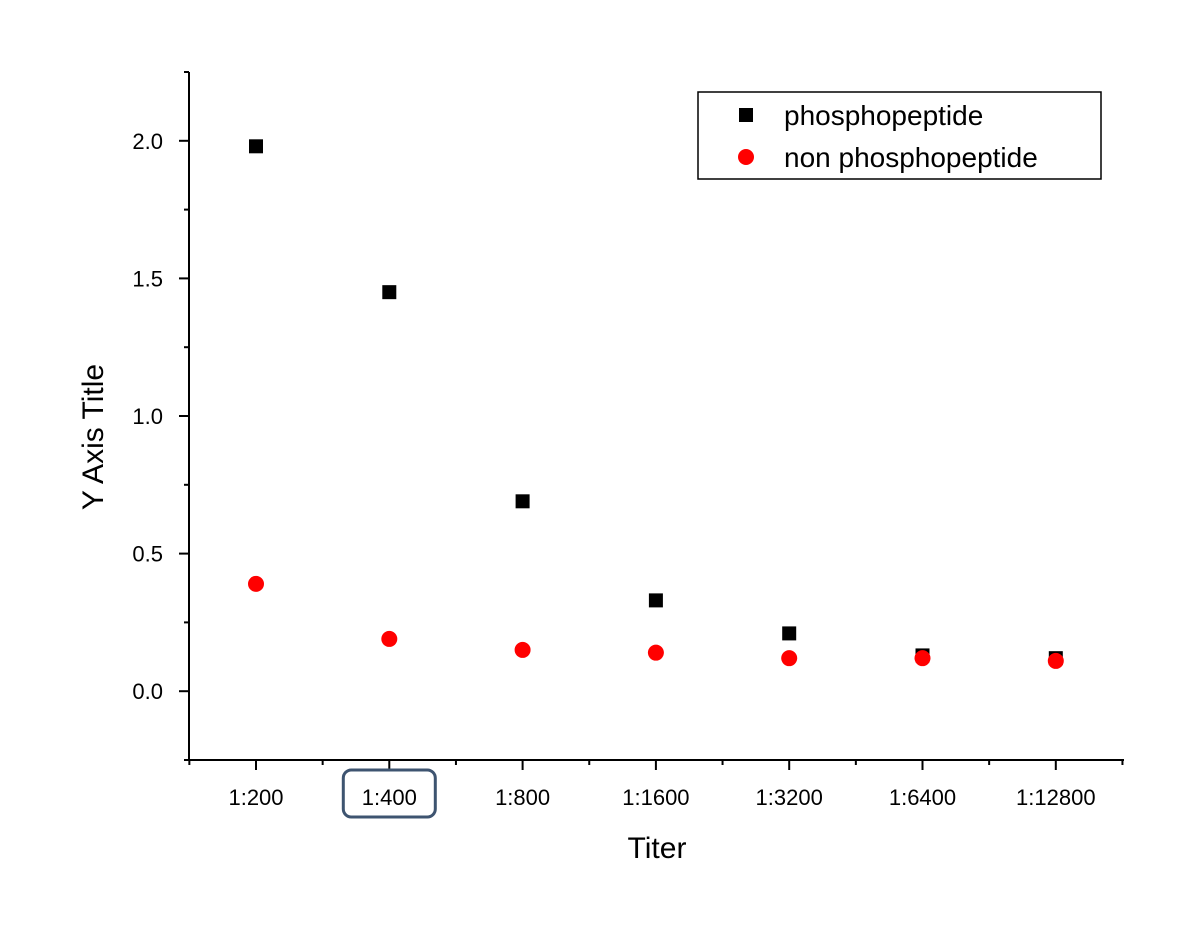  I want to click on x-tick-label: 1:200, so click(255, 797).